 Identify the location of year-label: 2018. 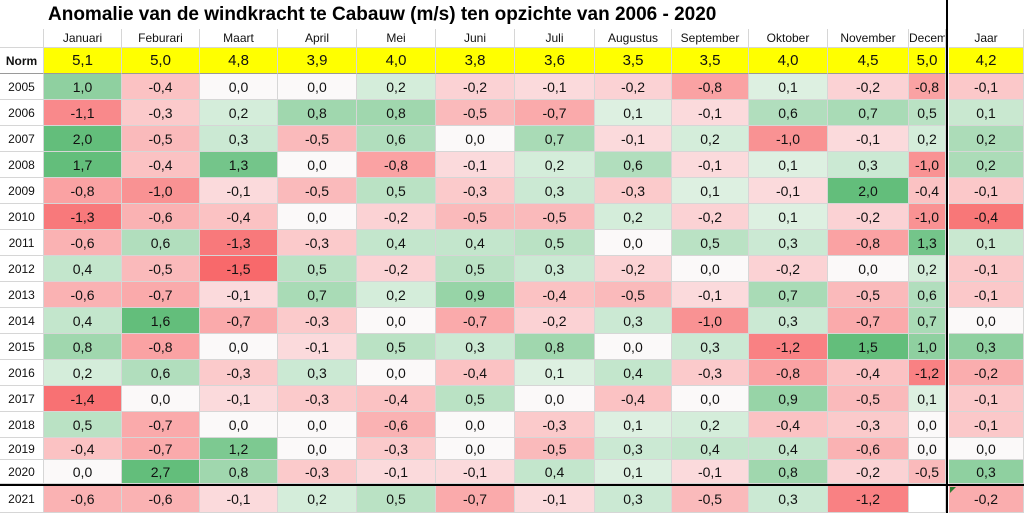
(22, 425).